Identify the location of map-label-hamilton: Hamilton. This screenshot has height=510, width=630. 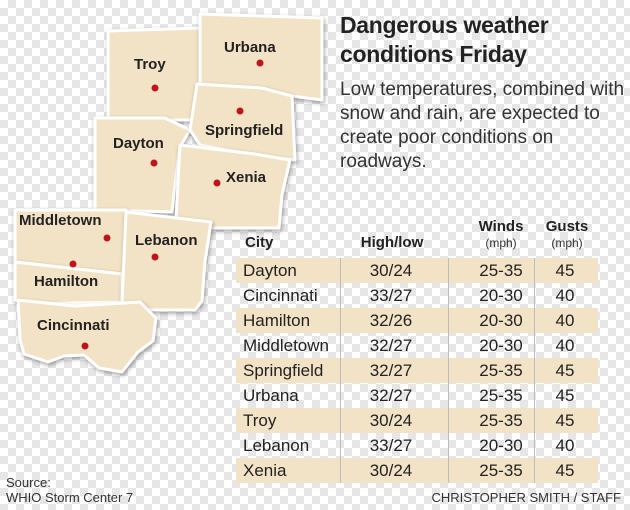
(66, 281).